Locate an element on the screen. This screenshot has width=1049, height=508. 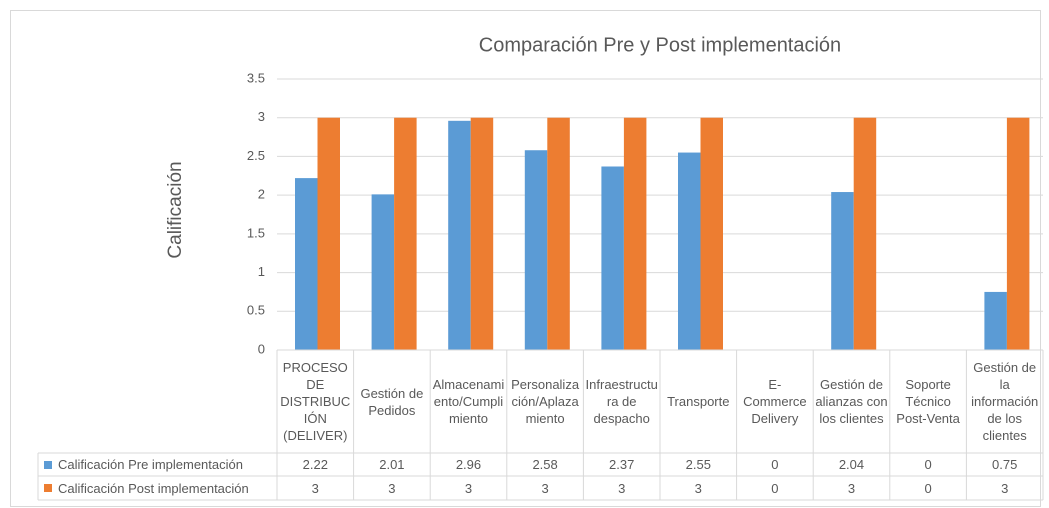
y-tick-label: 0.5 is located at coordinates (256, 310).